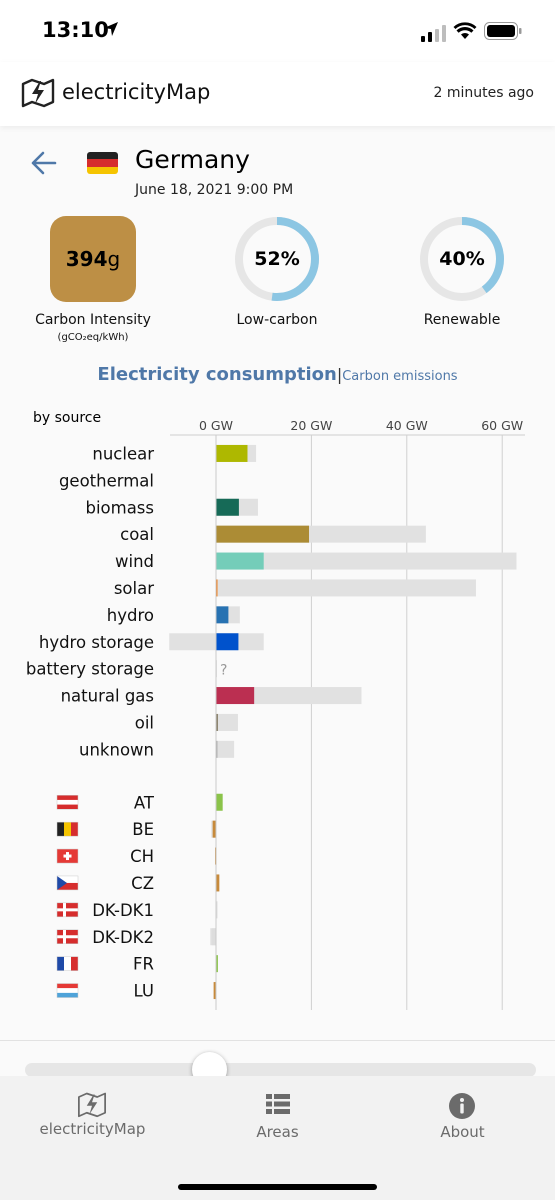 The height and width of the screenshot is (1200, 555). I want to click on battery-icon, so click(503, 31).